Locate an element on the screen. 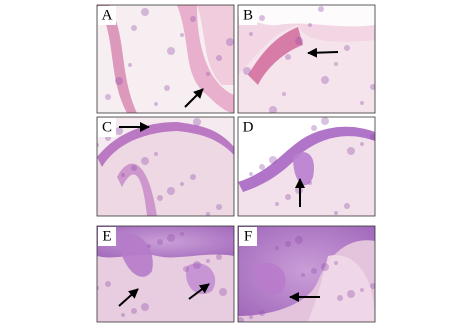 Image resolution: width=474 pixels, height=323 pixels. panel-label: E is located at coordinates (106, 236).